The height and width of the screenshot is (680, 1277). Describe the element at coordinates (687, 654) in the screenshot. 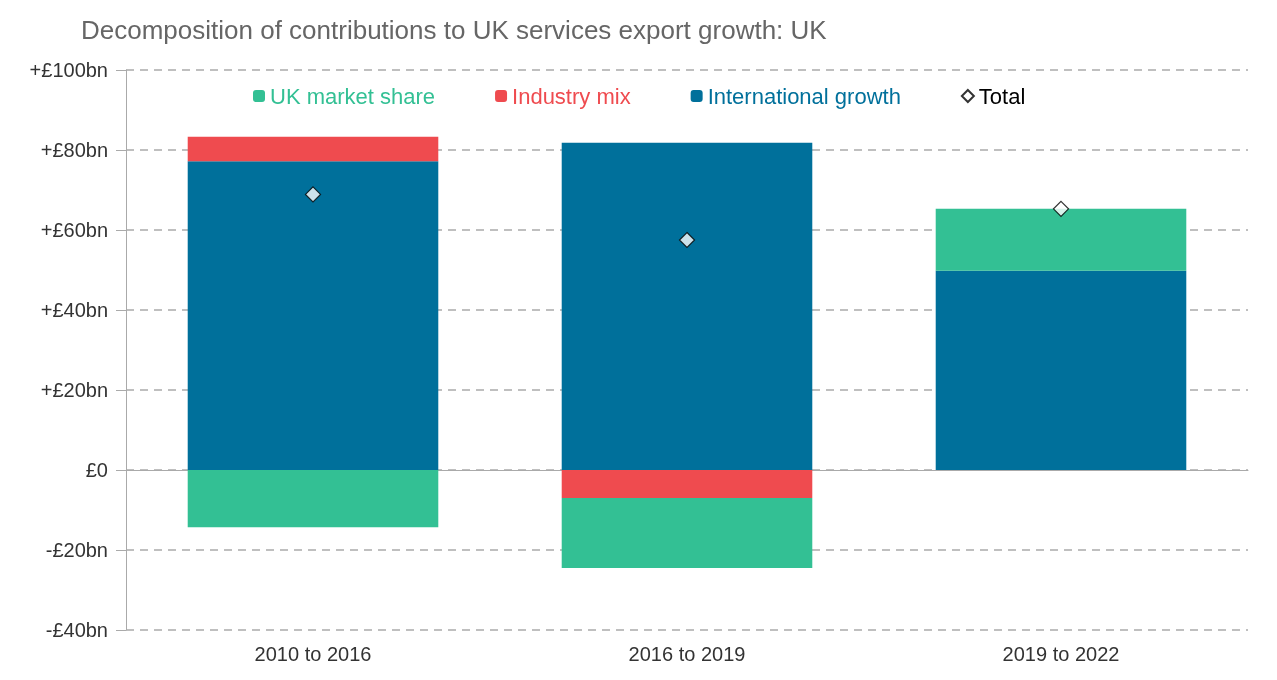

I see `x-tick-label: 2016 to 2019` at that location.